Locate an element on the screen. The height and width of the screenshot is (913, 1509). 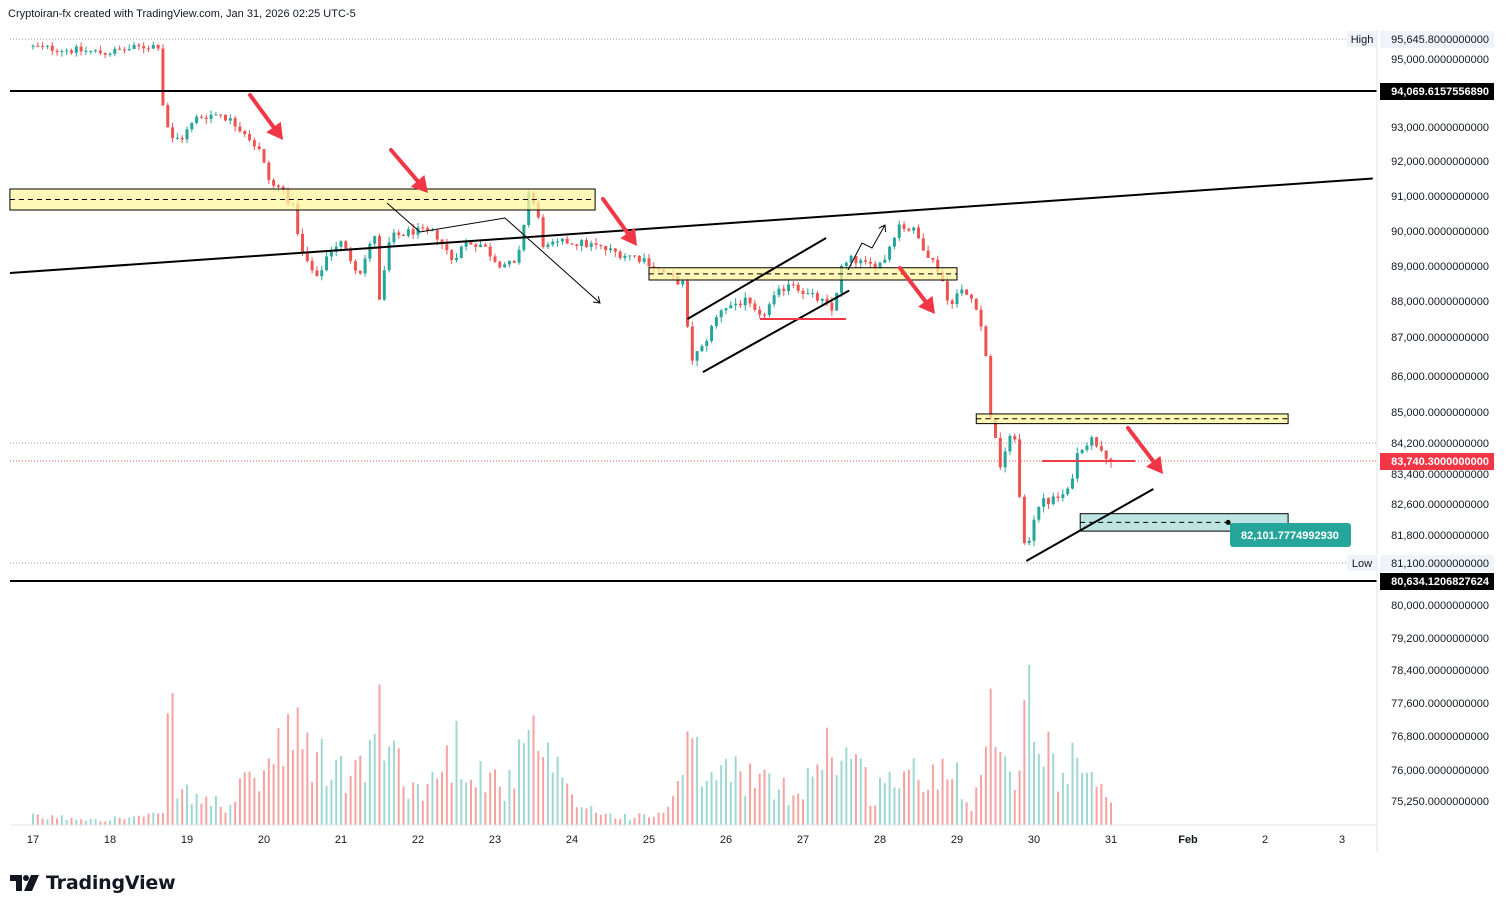
price-axis-label: 77,600.0000000000 is located at coordinates (1440, 704).